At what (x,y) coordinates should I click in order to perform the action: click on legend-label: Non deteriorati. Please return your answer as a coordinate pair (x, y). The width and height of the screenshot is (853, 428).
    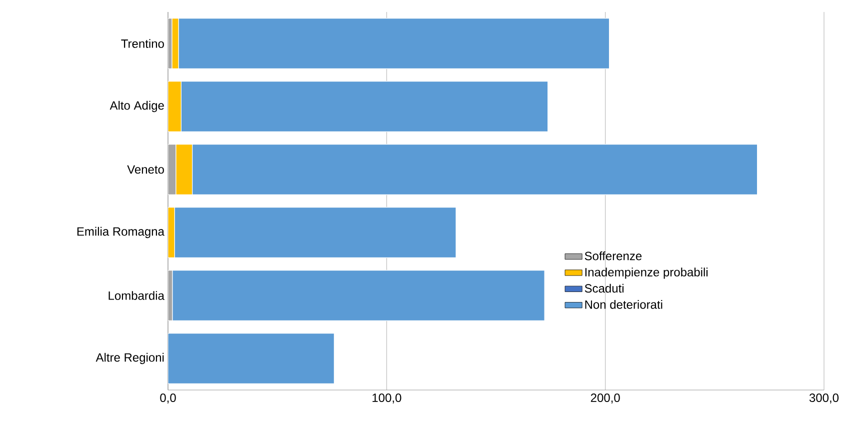
    Looking at the image, I should click on (623, 304).